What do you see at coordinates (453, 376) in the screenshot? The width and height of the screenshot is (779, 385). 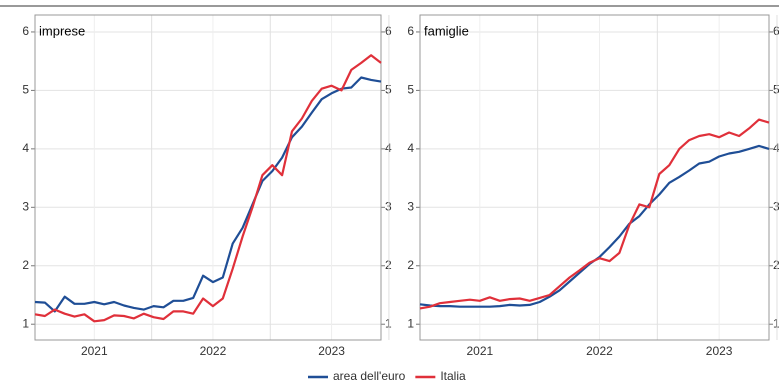 I see `legend-label: Italia` at bounding box center [453, 376].